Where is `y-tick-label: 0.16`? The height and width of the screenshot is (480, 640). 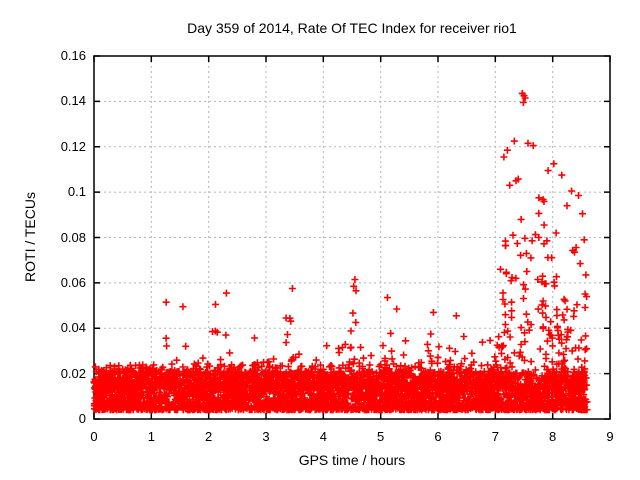
y-tick-label: 0.16 is located at coordinates (73, 55).